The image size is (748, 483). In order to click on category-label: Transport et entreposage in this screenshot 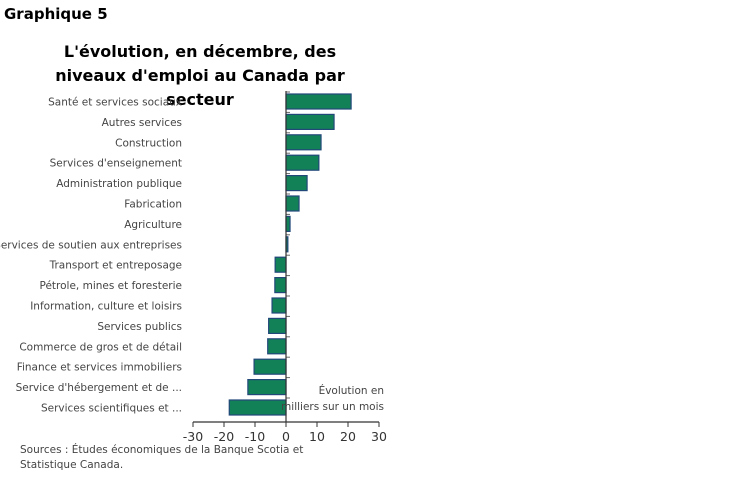, I will do `click(115, 266)`.